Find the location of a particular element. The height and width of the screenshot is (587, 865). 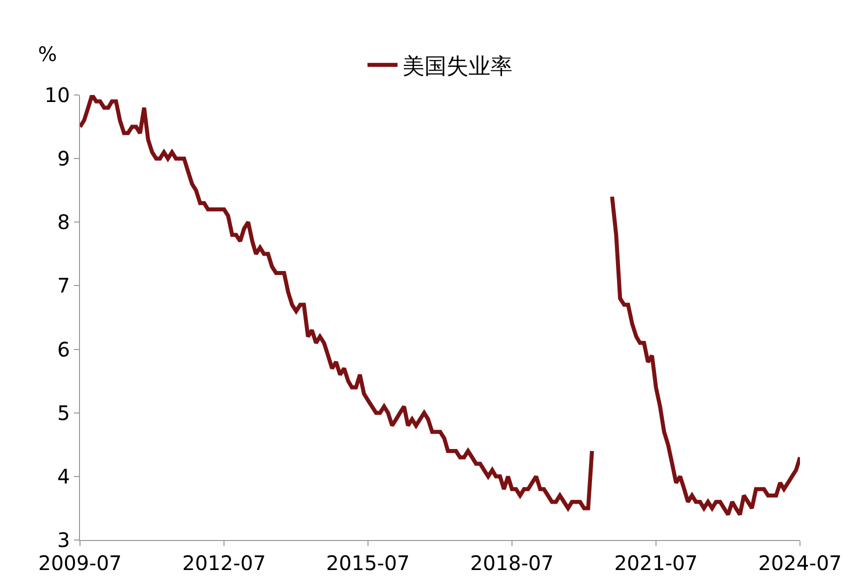

legend-label: 美国失业率 is located at coordinates (457, 67).